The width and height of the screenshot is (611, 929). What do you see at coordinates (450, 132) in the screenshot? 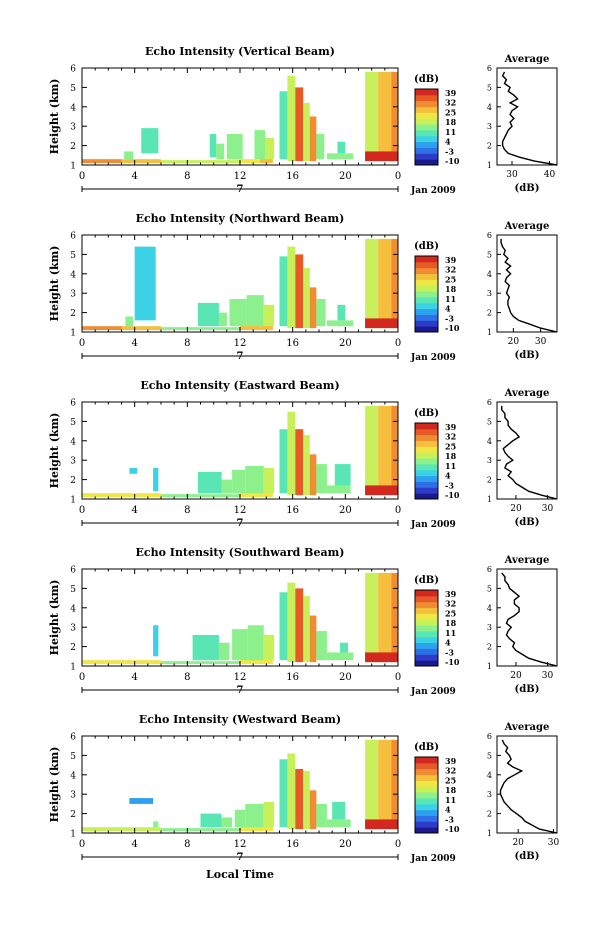
I see `colorbar-tick-label: 11` at bounding box center [450, 132].